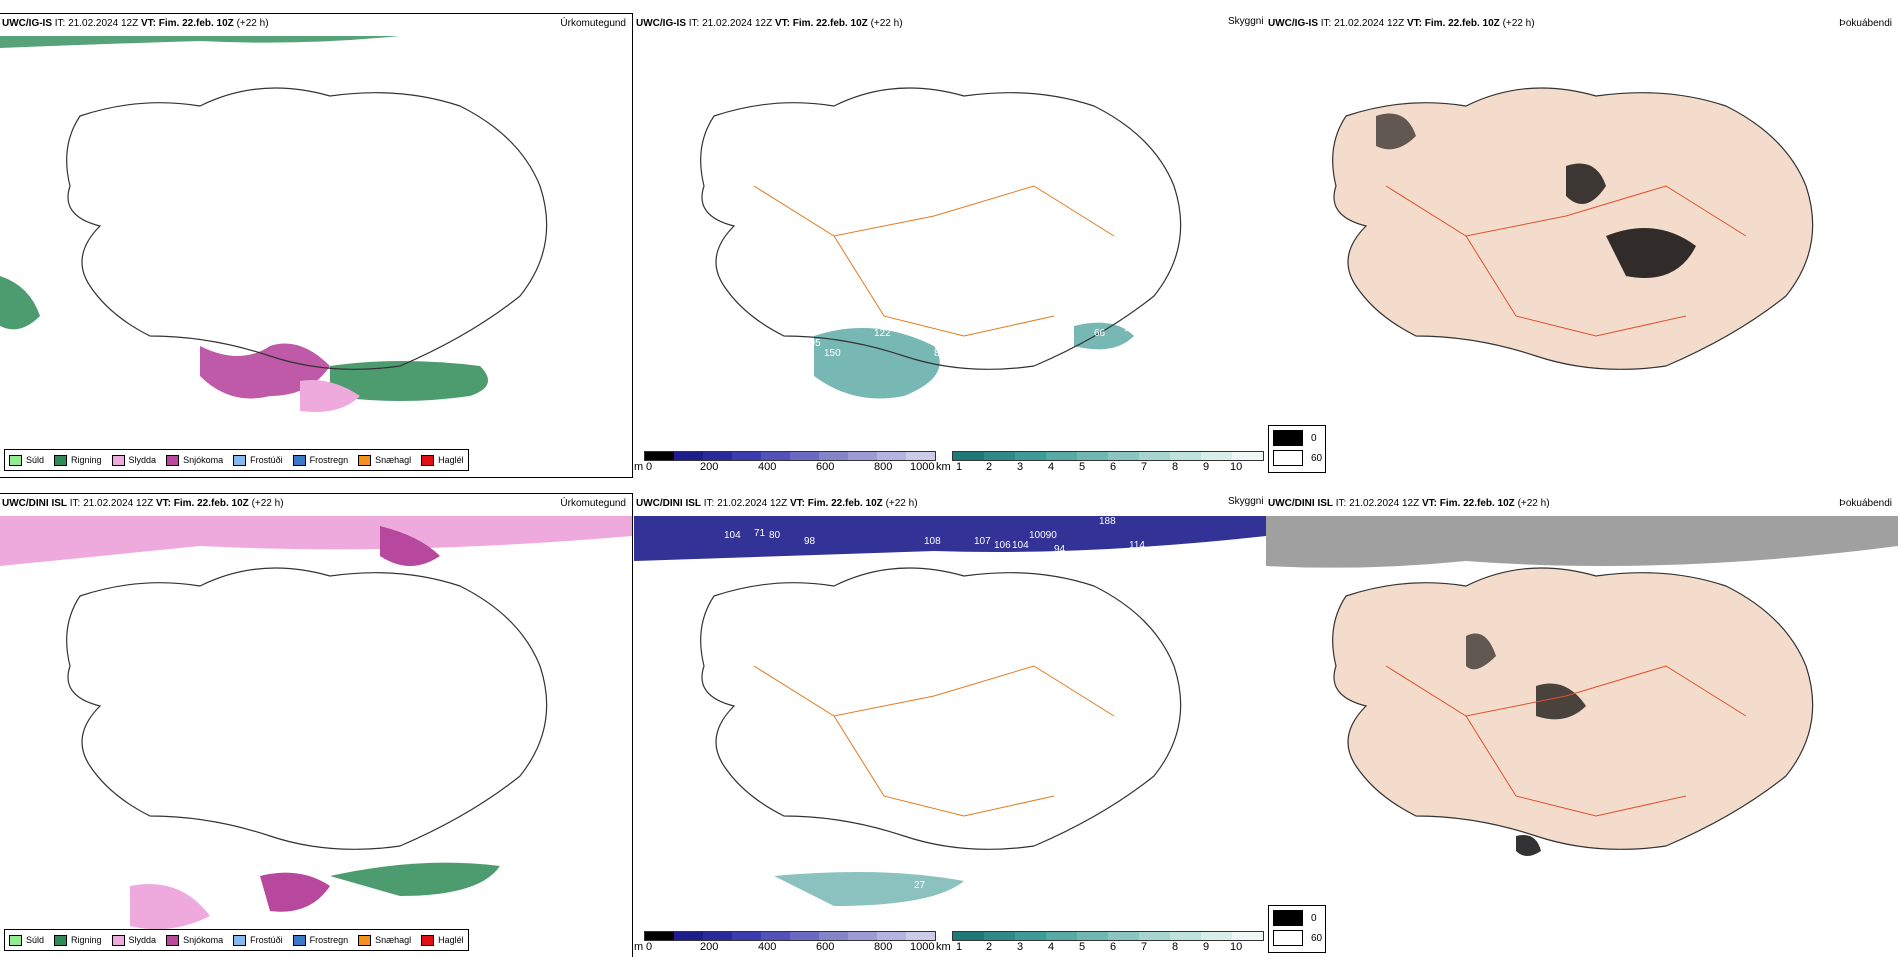  Describe the element at coordinates (1051, 947) in the screenshot. I see `tick-label: 4` at that location.